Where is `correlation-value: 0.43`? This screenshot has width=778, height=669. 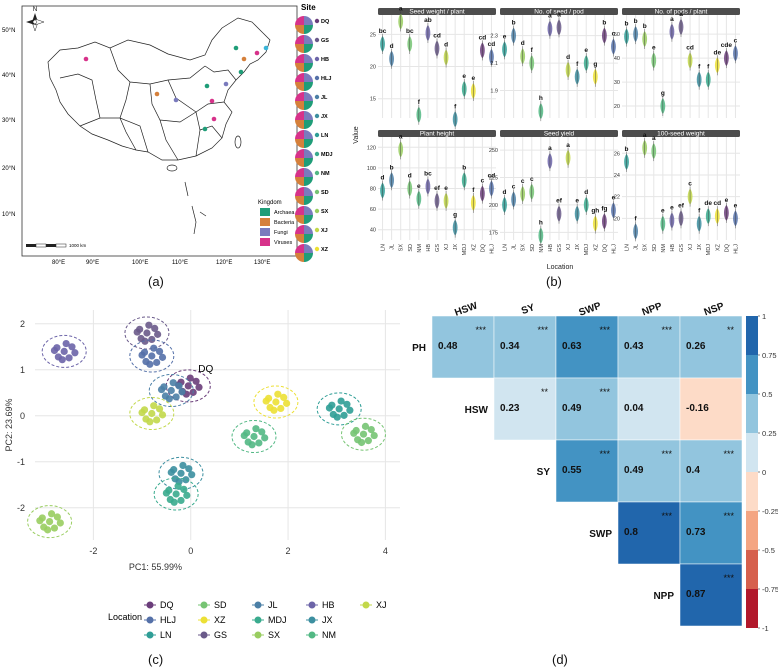
correlation-value: 0.43 is located at coordinates (634, 346).